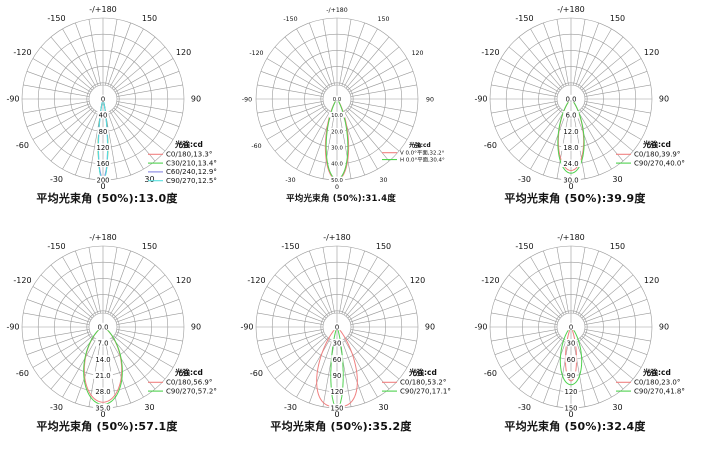 The width and height of the screenshot is (702, 456). Describe the element at coordinates (191, 391) in the screenshot. I see `legend-item-label: C90/270,57.2°` at that location.